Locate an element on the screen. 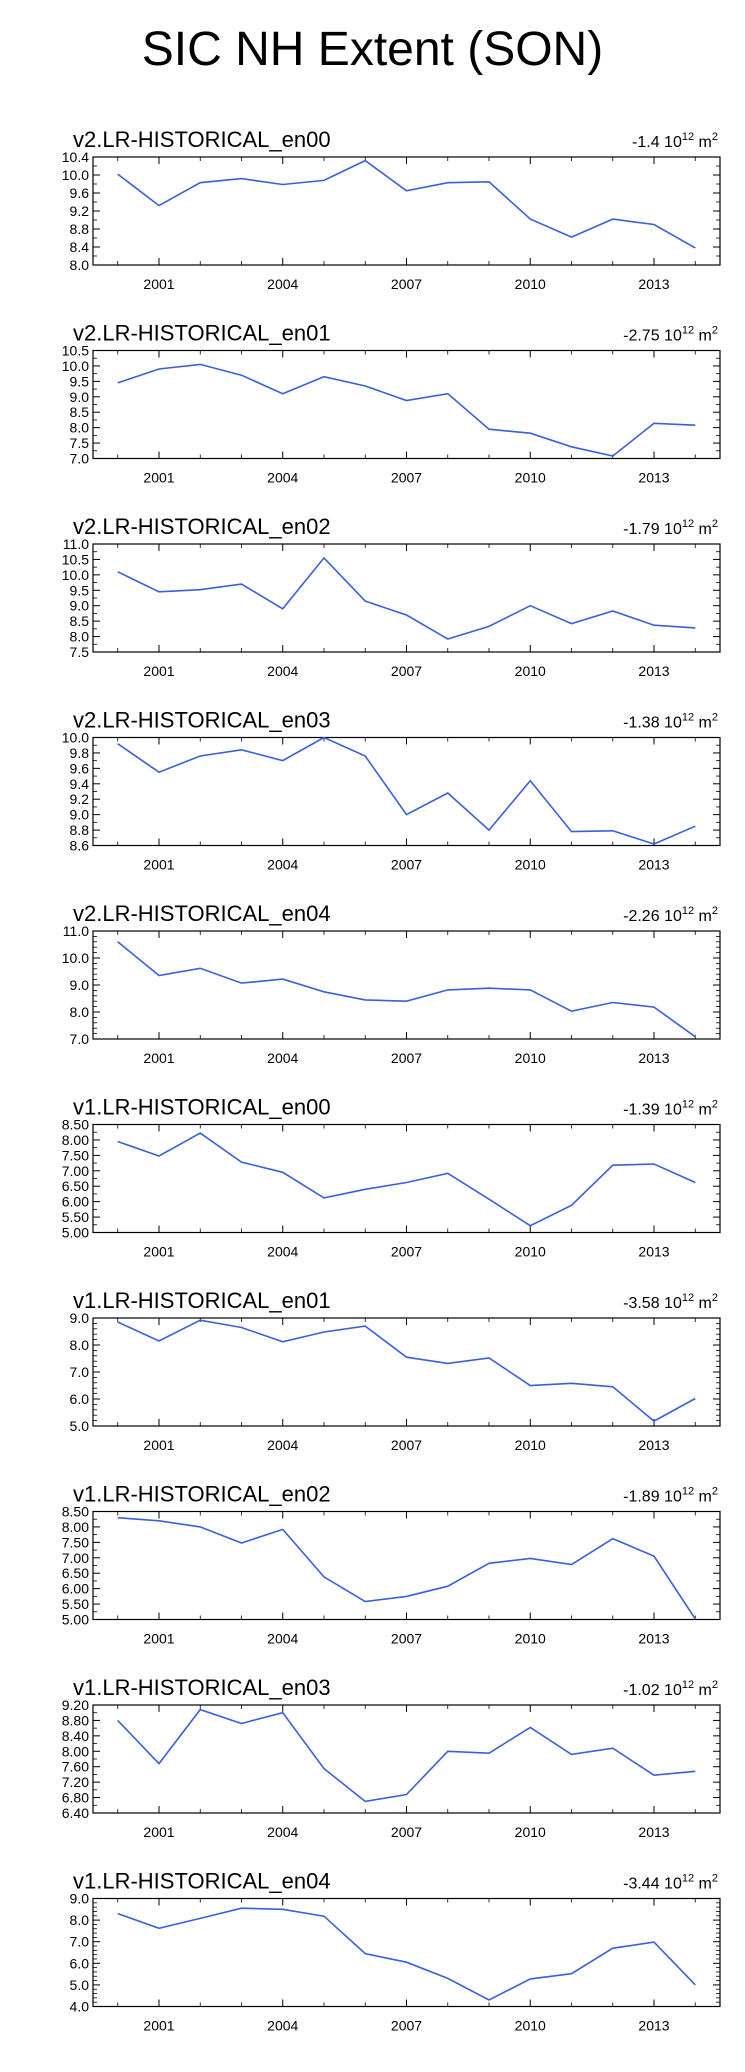 The height and width of the screenshot is (2072, 745). chart-title: v2.LR-HISTORICAL_en02 is located at coordinates (202, 526).